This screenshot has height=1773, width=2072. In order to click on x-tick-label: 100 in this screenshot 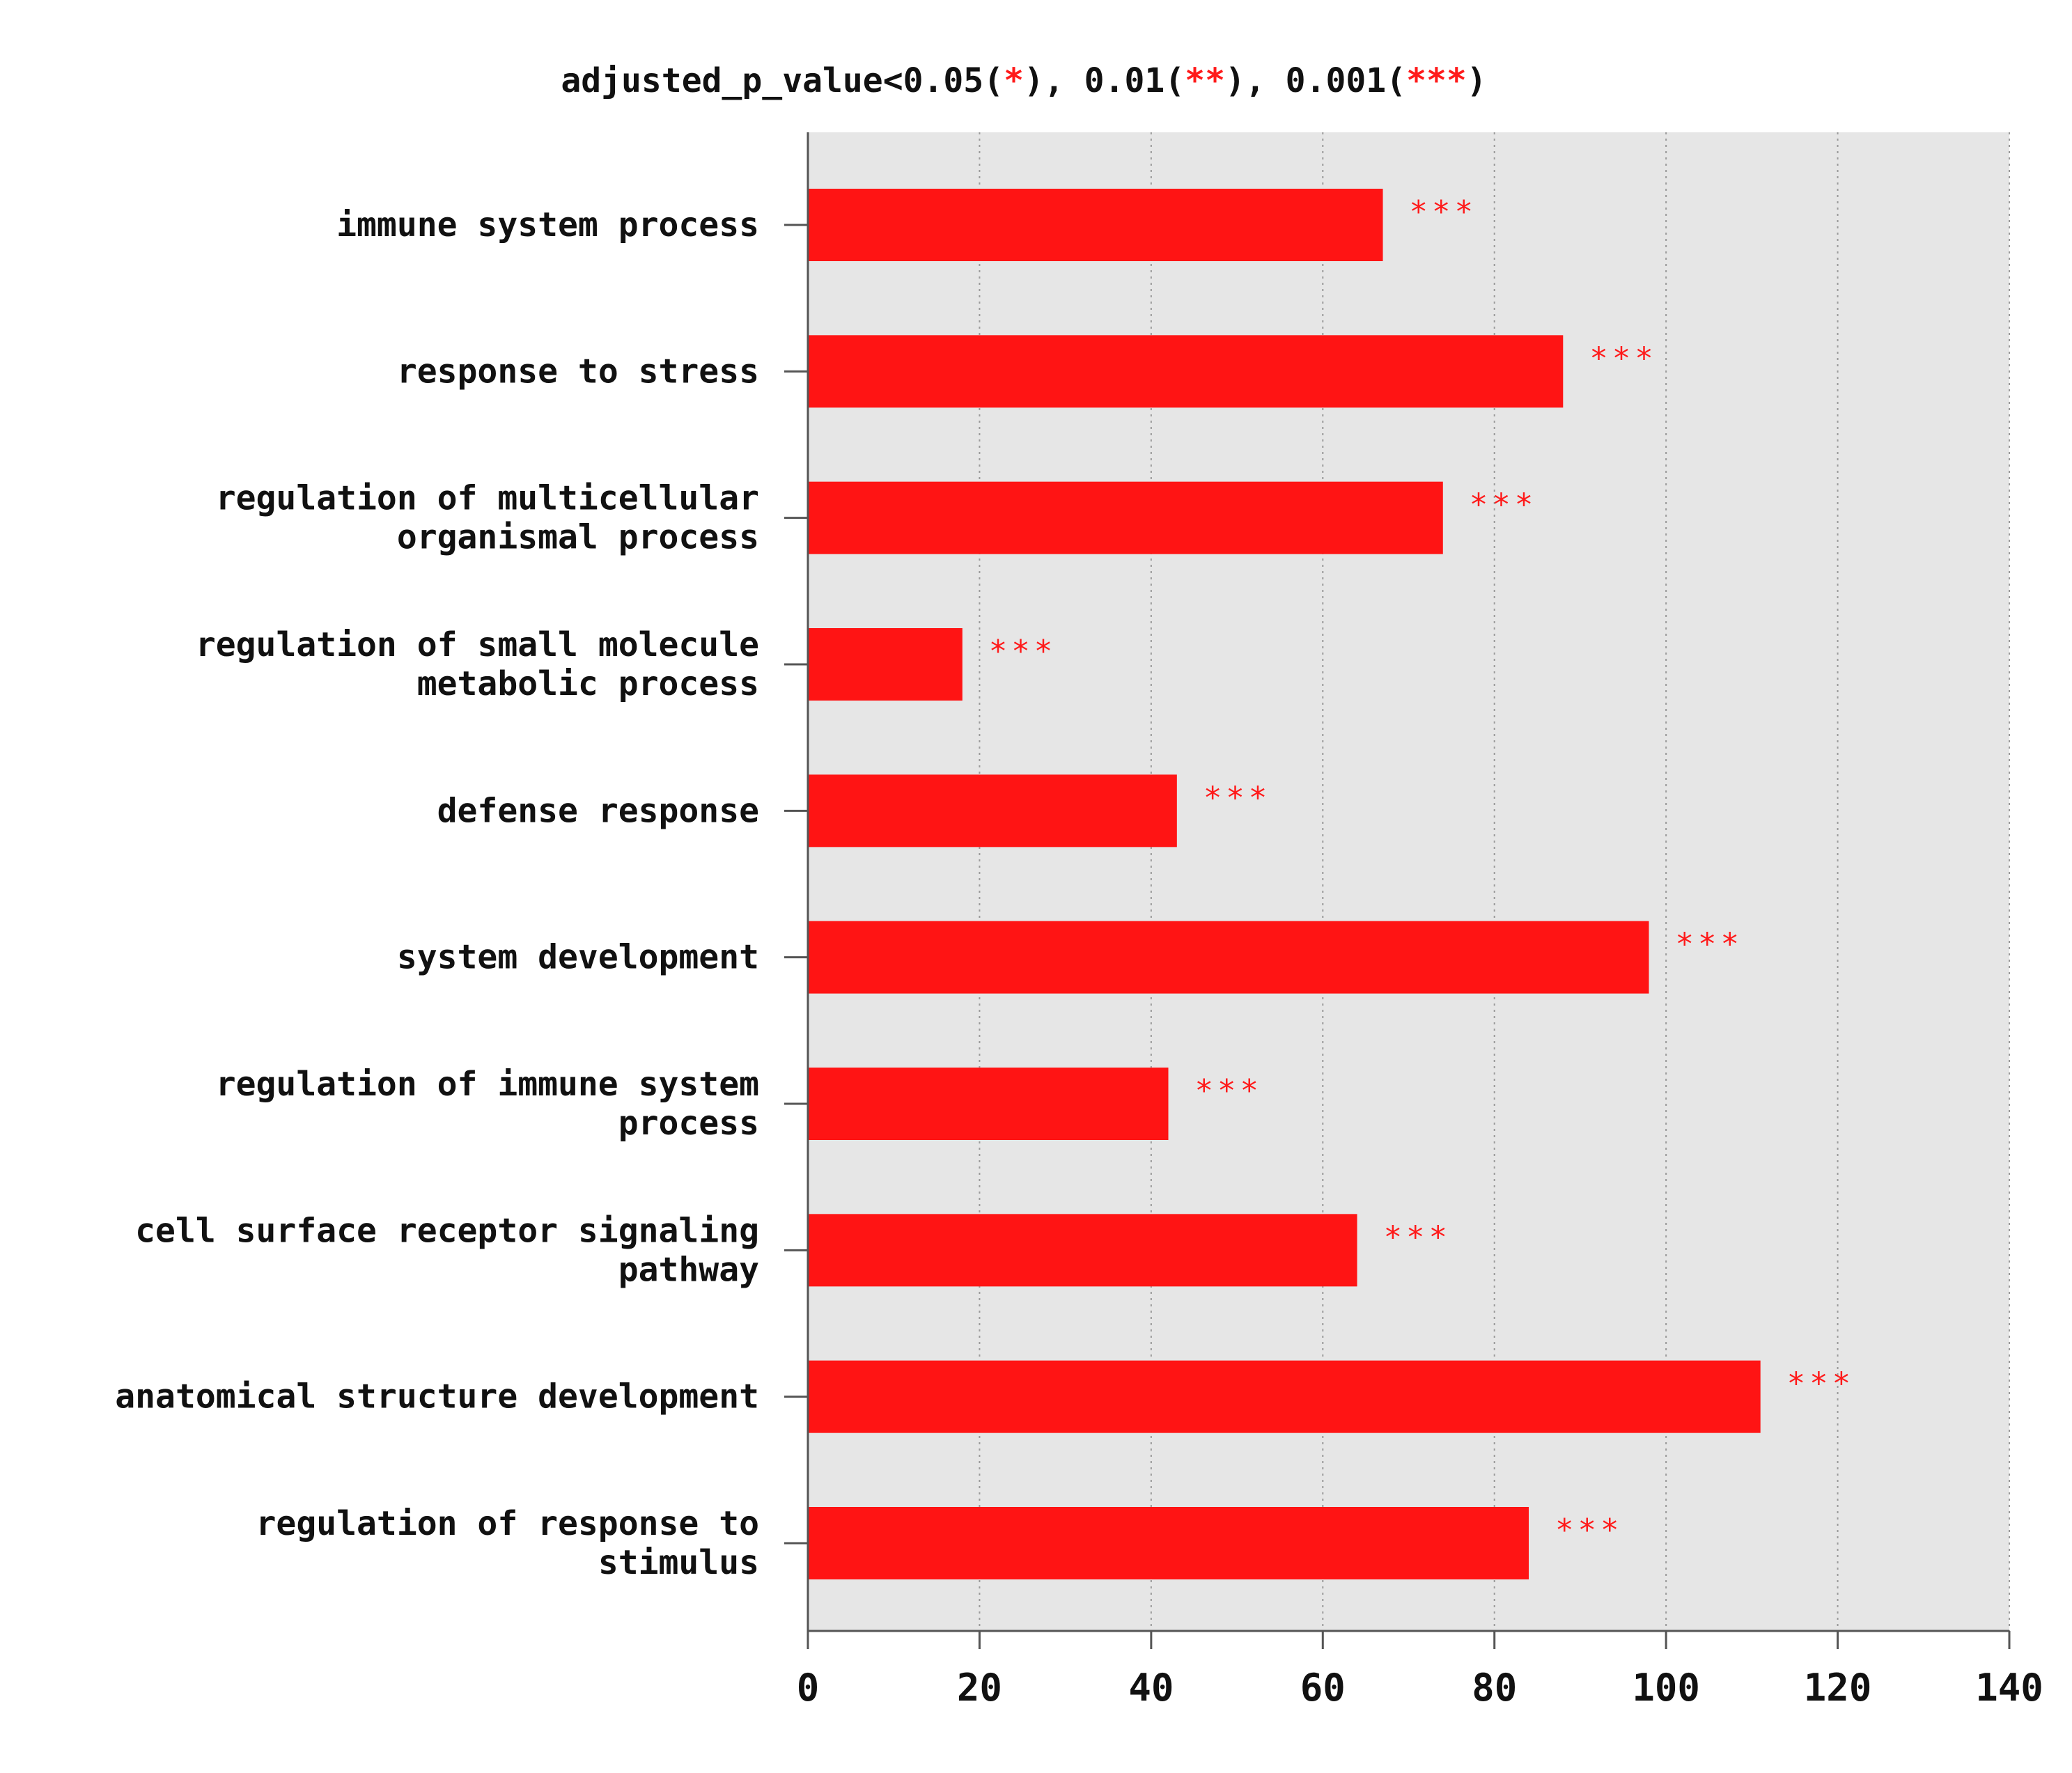, I will do `click(1666, 1688)`.